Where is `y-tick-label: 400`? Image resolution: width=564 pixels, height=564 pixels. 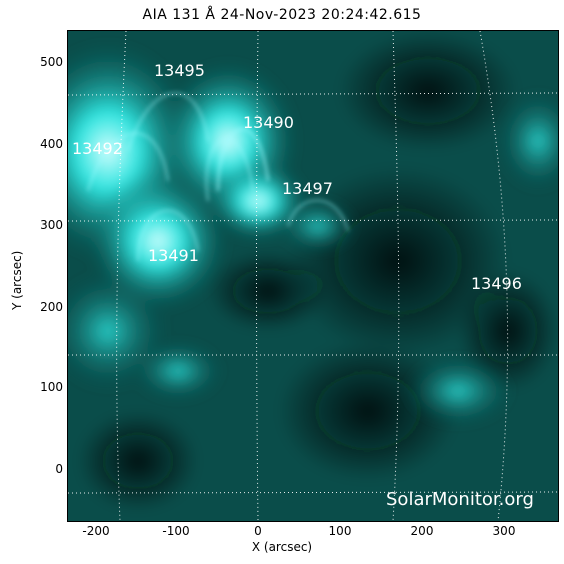
y-tick-label: 400 is located at coordinates (51, 144).